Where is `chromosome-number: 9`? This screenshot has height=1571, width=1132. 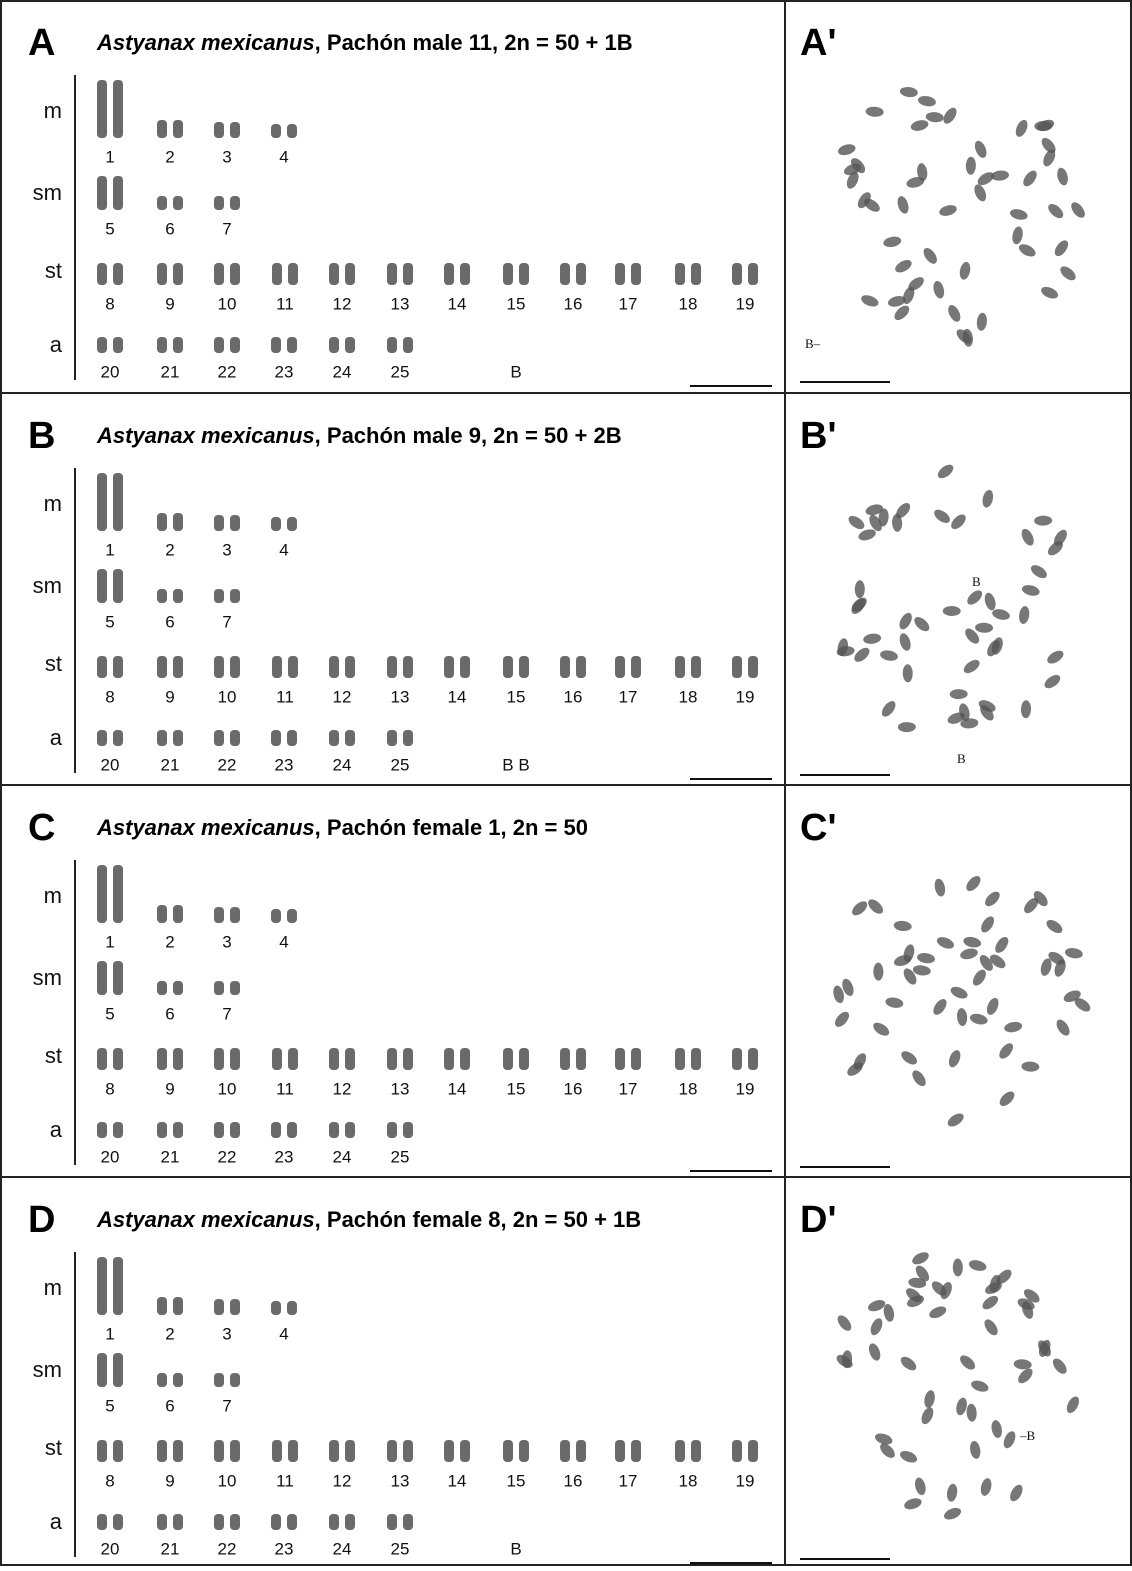 chromosome-number: 9 is located at coordinates (169, 303).